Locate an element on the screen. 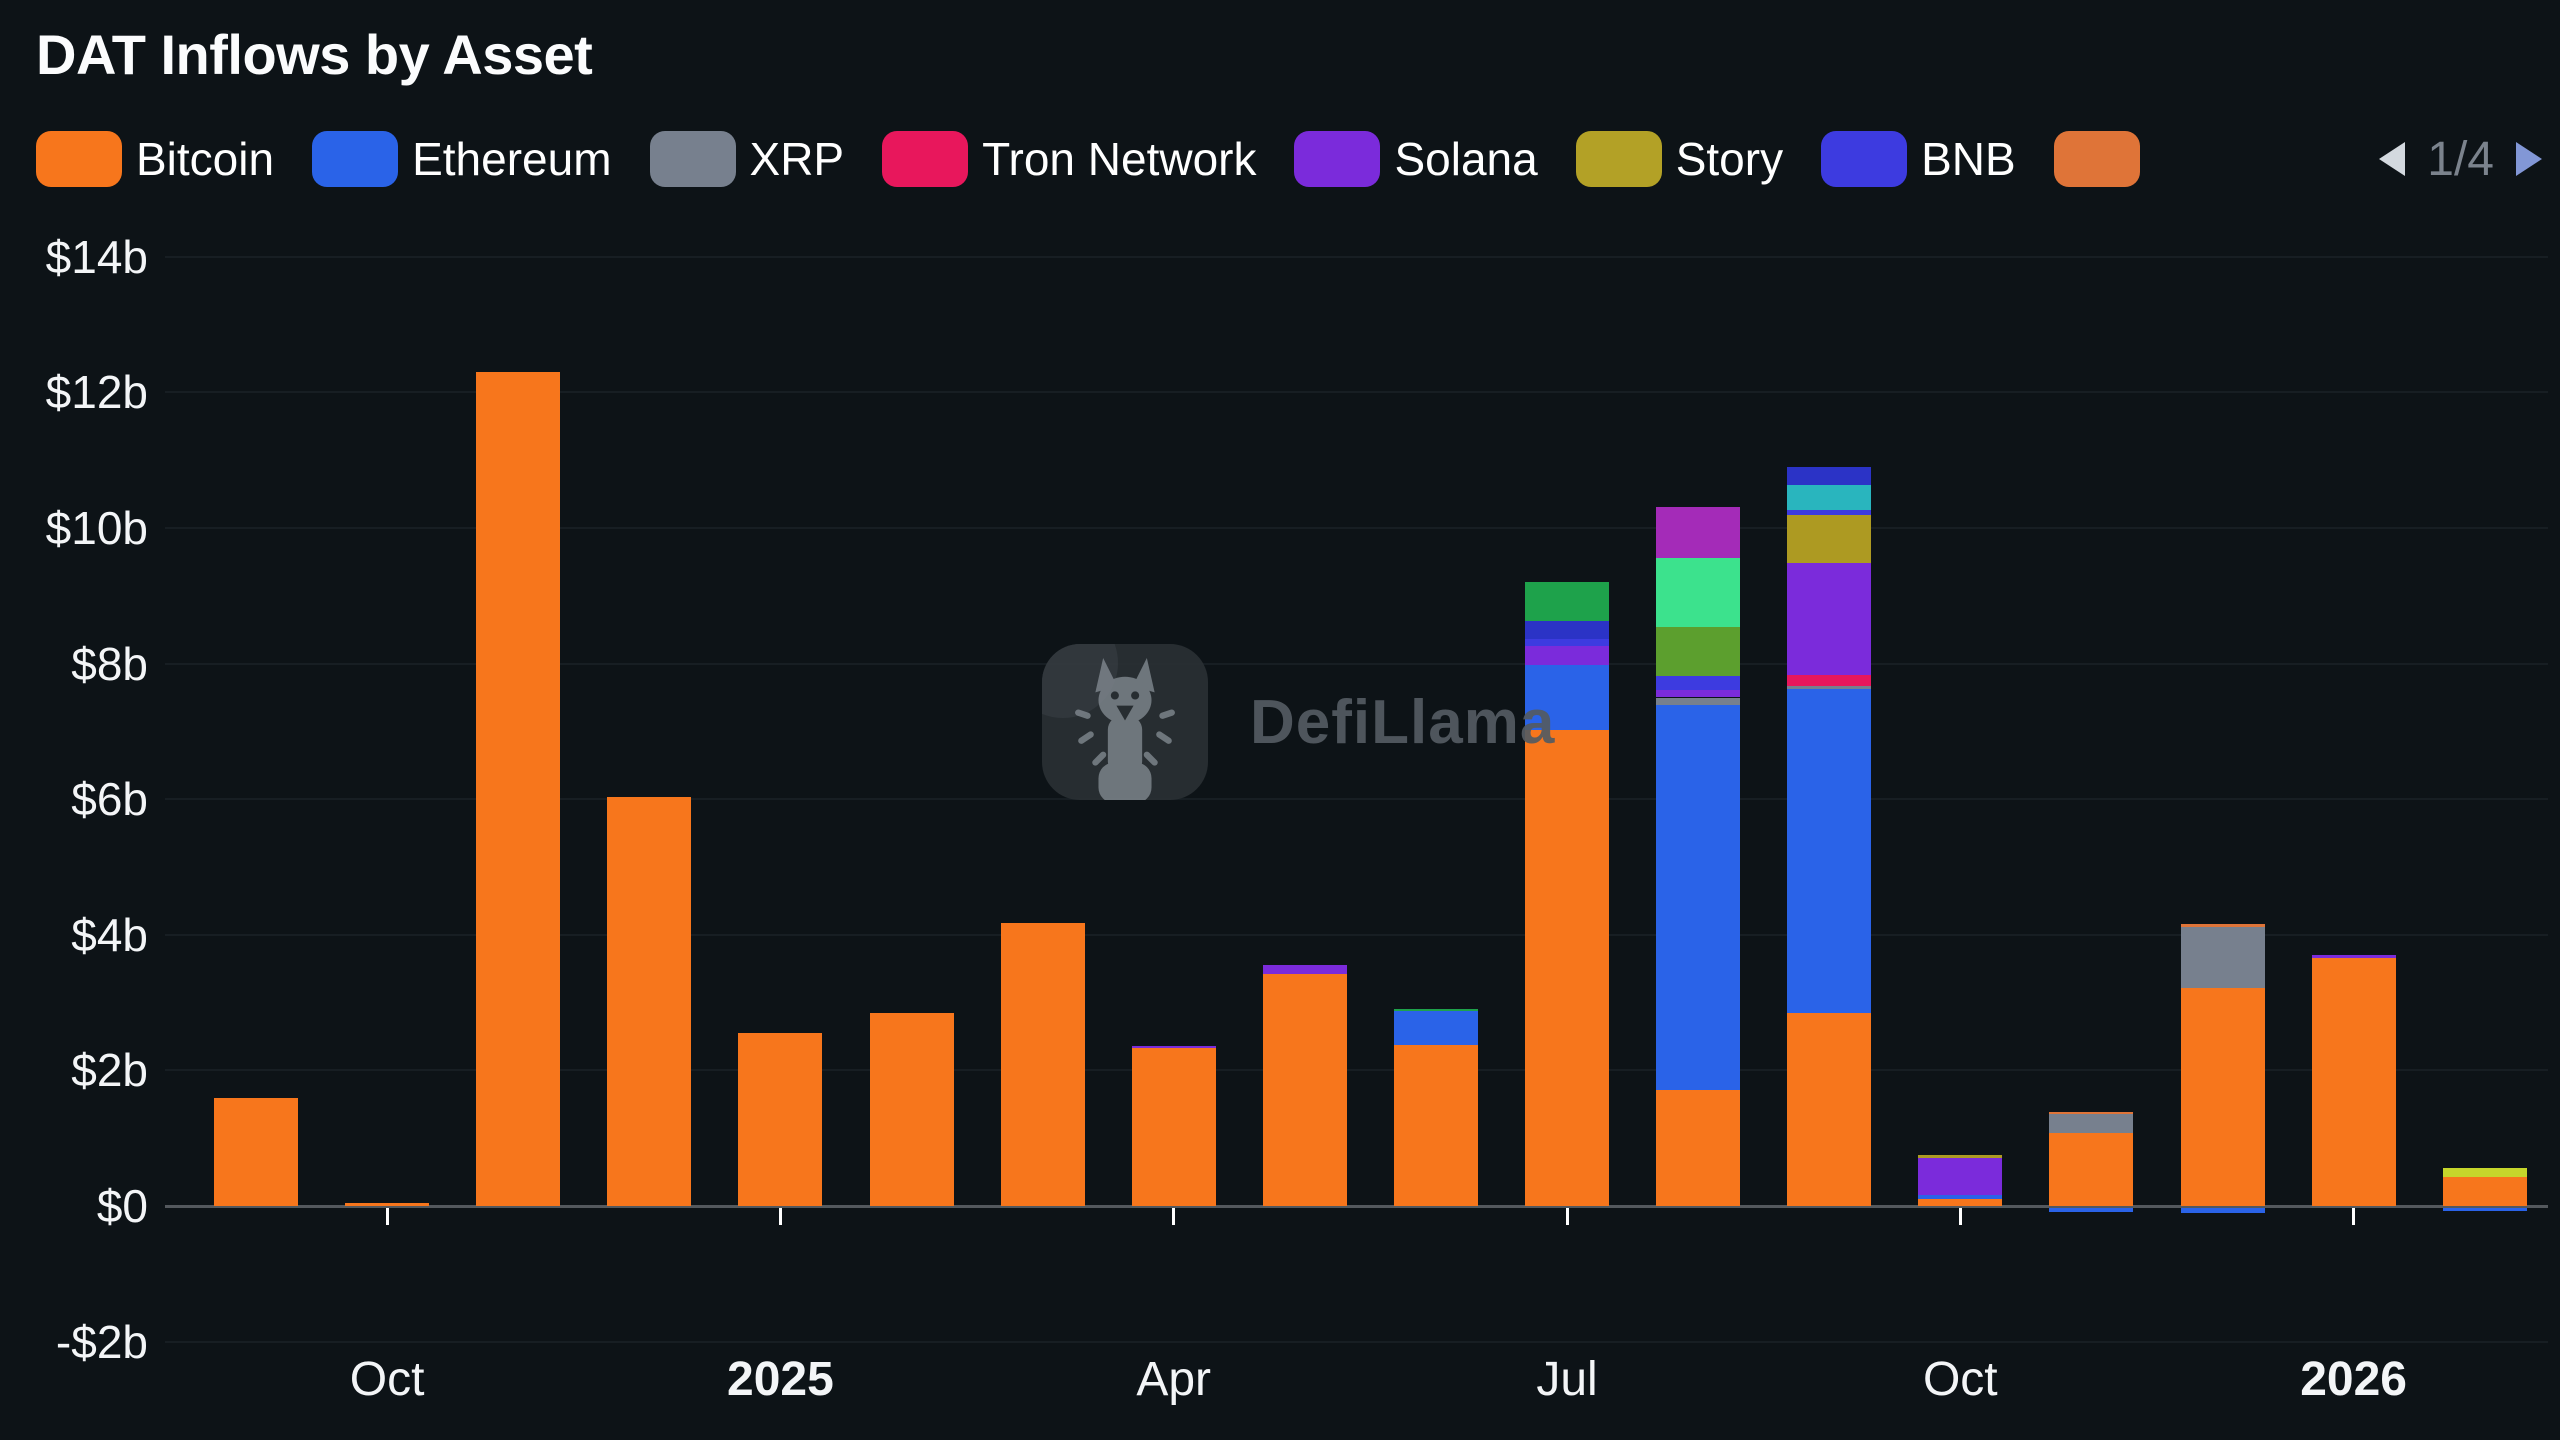 The image size is (2560, 1440). bar-segment-story is located at coordinates (1960, 1156).